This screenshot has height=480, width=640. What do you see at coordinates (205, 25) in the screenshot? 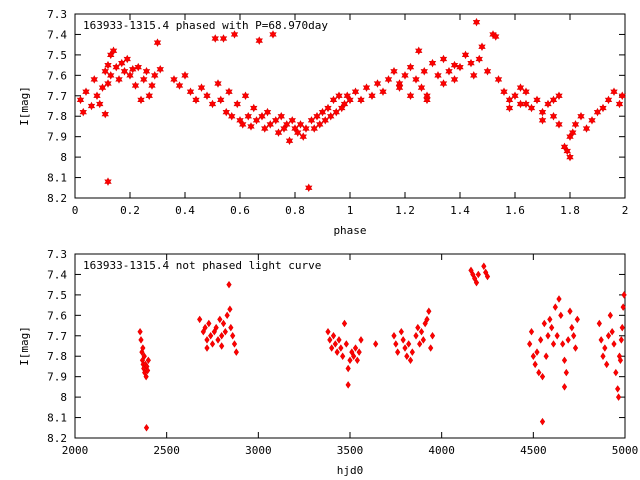
I see `chart-title: 163933-1315.4 phased with P=68.970day` at bounding box center [205, 25].